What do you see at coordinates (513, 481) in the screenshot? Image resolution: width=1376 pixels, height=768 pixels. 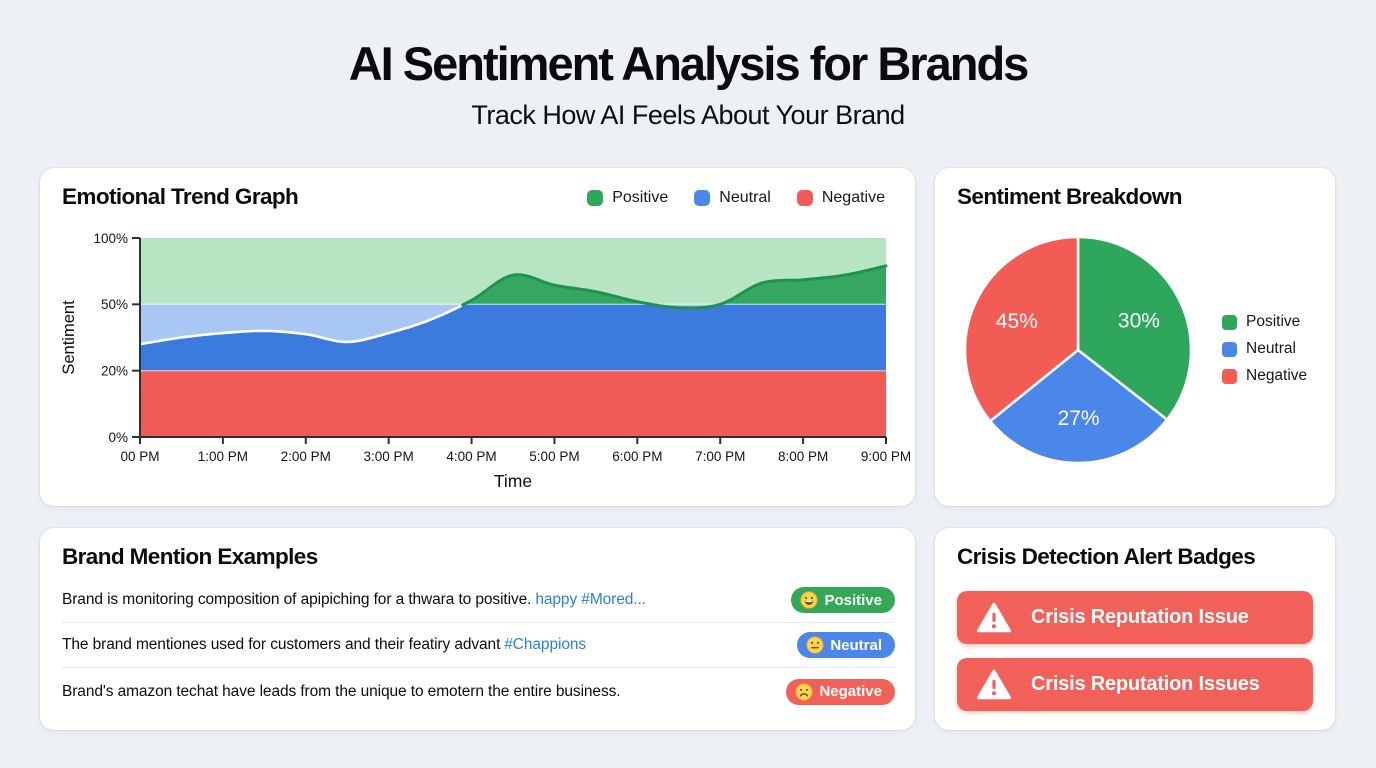 I see `x-axis-title: Time` at bounding box center [513, 481].